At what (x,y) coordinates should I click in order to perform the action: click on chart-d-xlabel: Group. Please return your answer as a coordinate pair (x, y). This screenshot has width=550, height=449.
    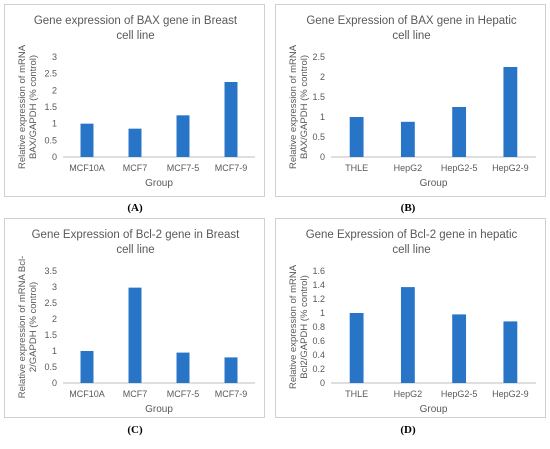
    Looking at the image, I should click on (434, 409).